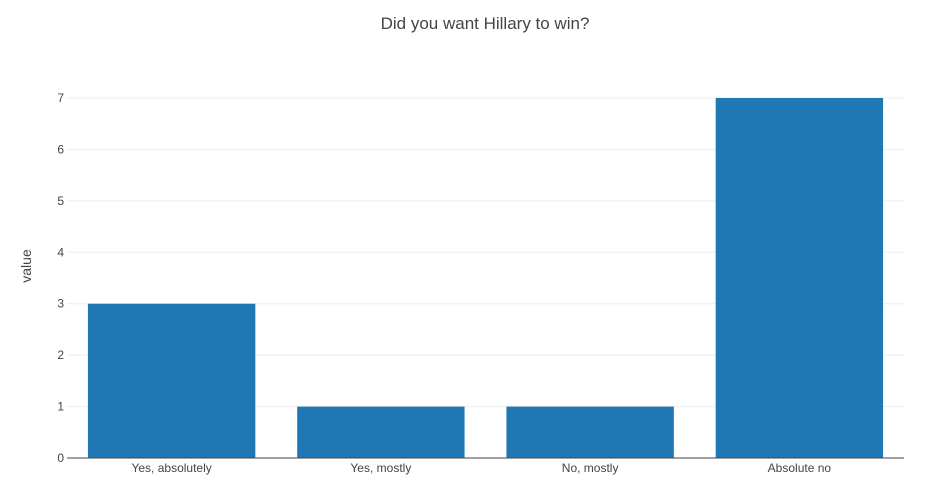 The width and height of the screenshot is (950, 486). I want to click on x-tick-label: Absolute no, so click(800, 468).